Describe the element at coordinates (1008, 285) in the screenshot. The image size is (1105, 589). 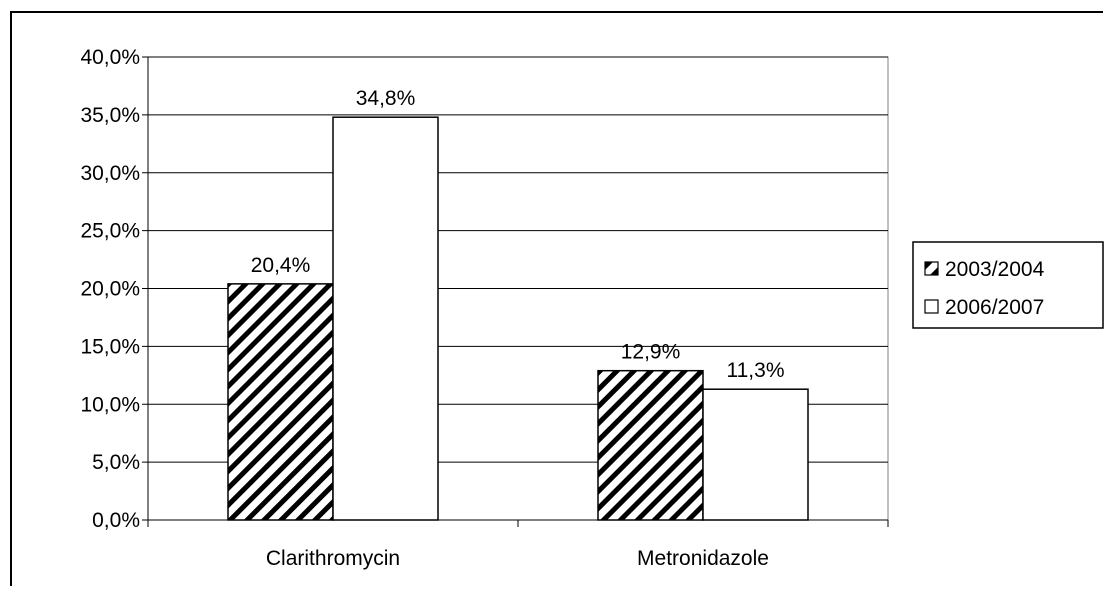
I see `legend-box` at that location.